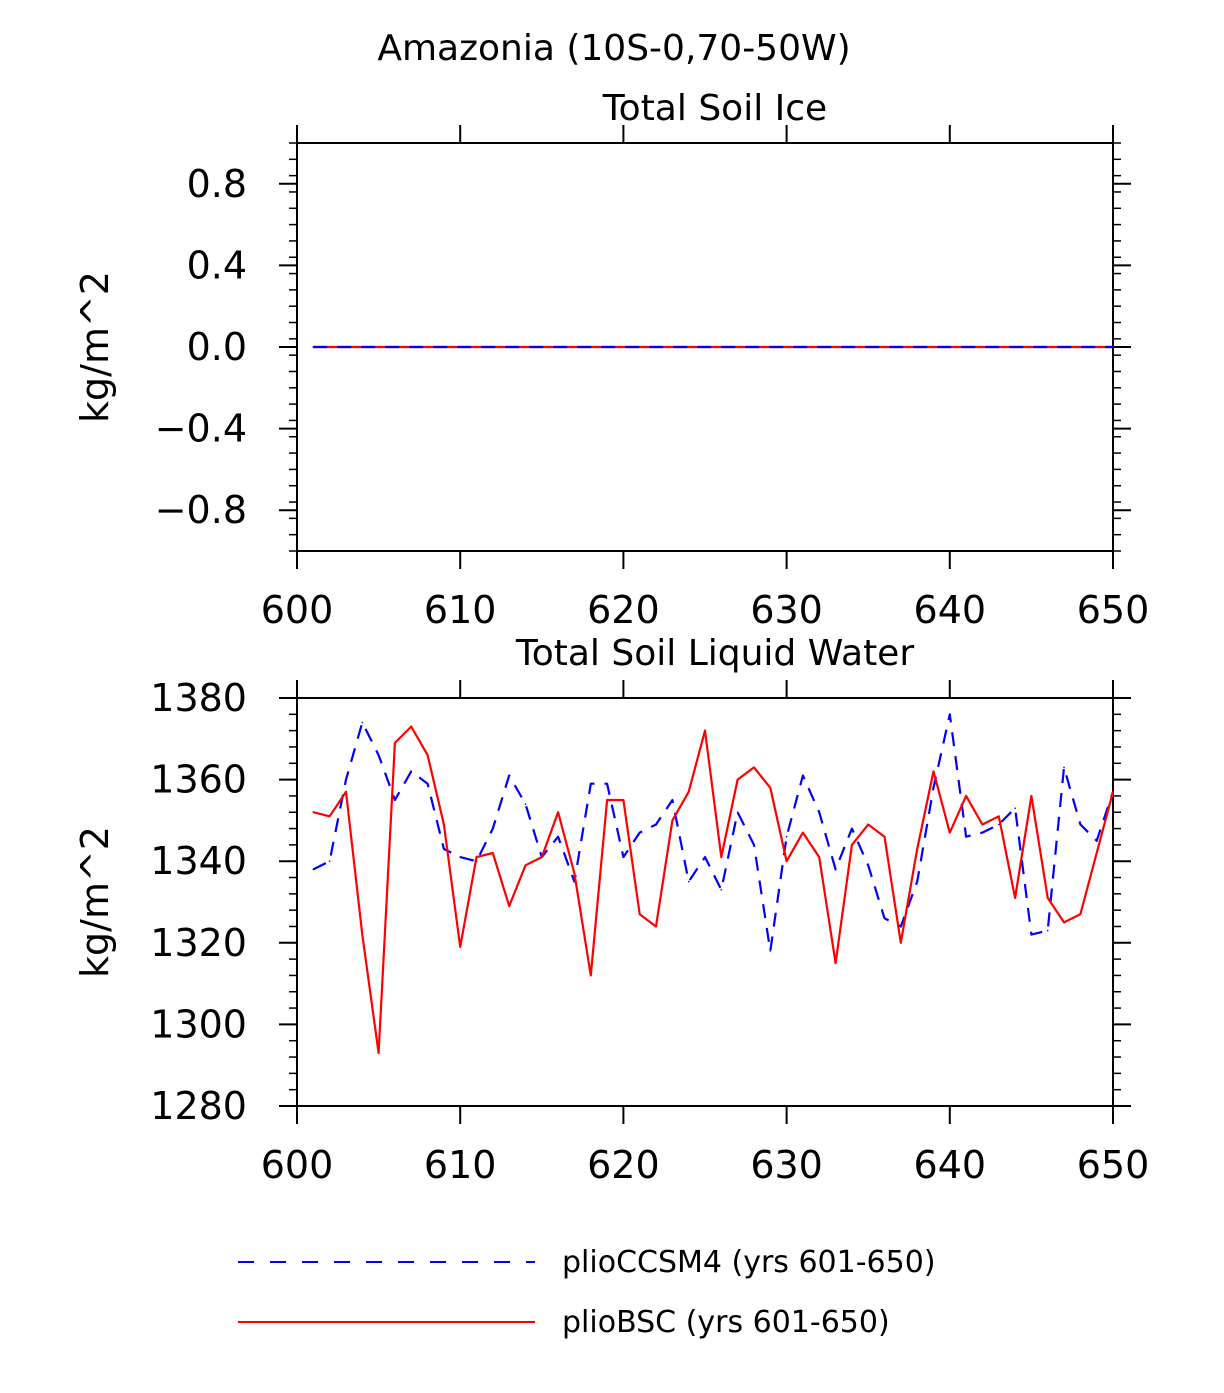 This screenshot has width=1224, height=1393. Describe the element at coordinates (749, 1262) in the screenshot. I see `legend-label-plioCCSM4: plioCCSM4 (yrs 601-650)` at that location.